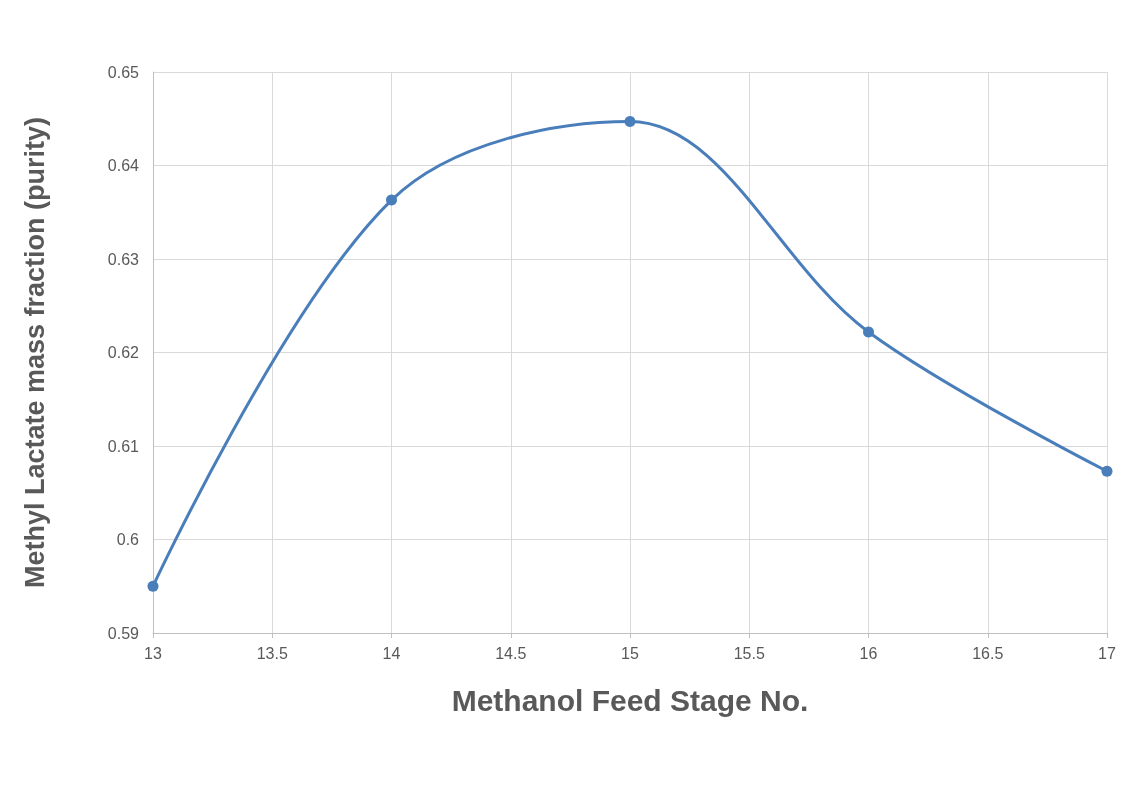 This screenshot has height=789, width=1148. I want to click on x-tick-label: 13.5, so click(272, 653).